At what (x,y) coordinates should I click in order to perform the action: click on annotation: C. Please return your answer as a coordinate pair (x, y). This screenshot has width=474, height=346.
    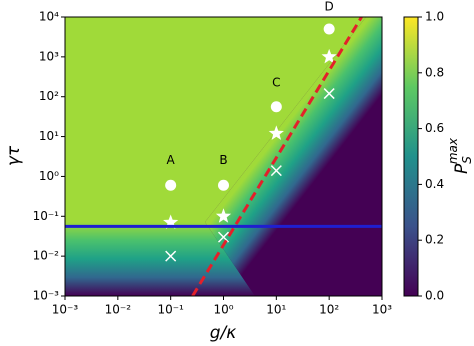
    Looking at the image, I should click on (276, 83).